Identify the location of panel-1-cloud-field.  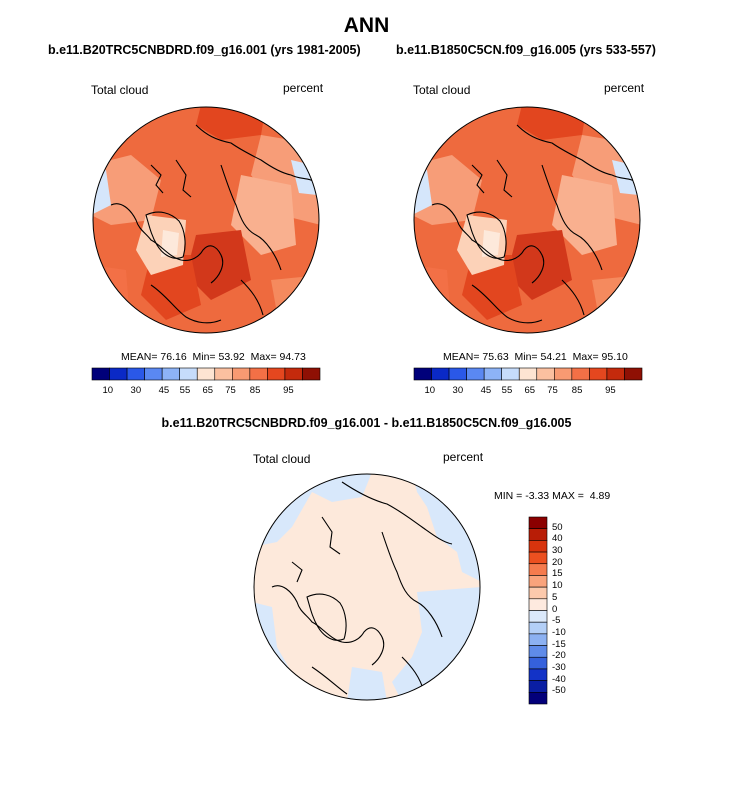
(206, 220).